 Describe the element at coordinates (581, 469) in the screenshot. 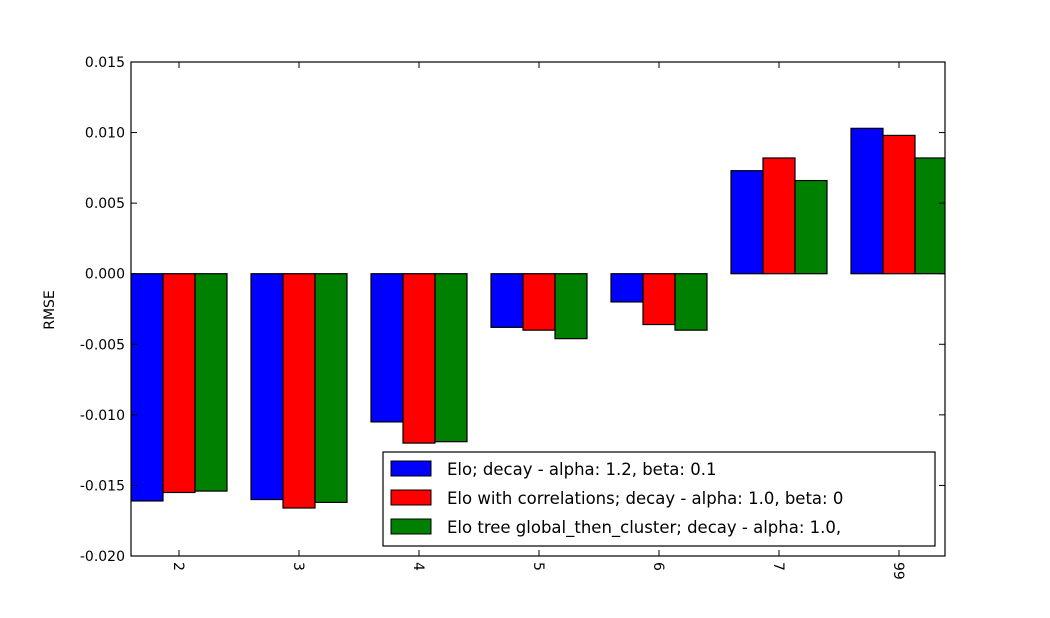

I see `legend-label-1: Elo; decay - alpha: 1.2, beta: 0.1` at that location.